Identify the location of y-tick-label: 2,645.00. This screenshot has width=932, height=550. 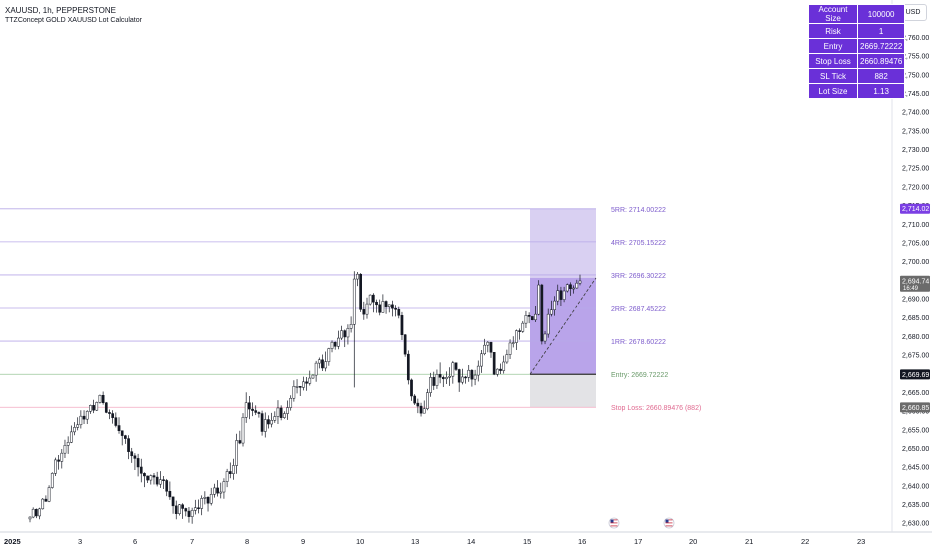
(915, 468).